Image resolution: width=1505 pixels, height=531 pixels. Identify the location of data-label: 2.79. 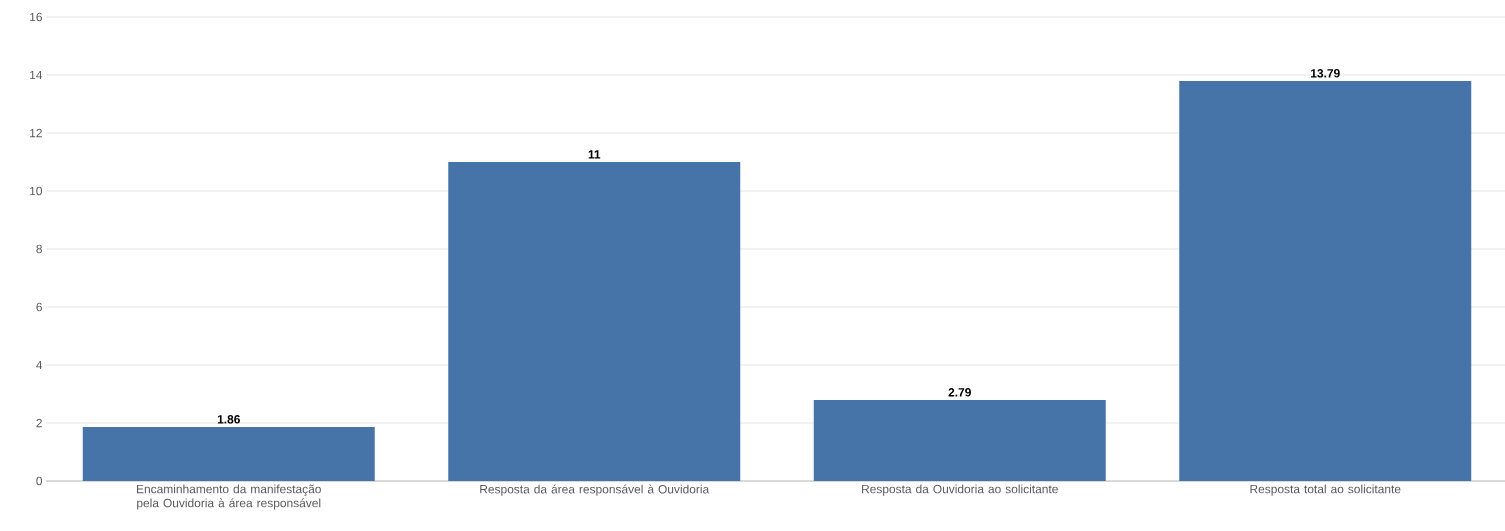
(959, 392).